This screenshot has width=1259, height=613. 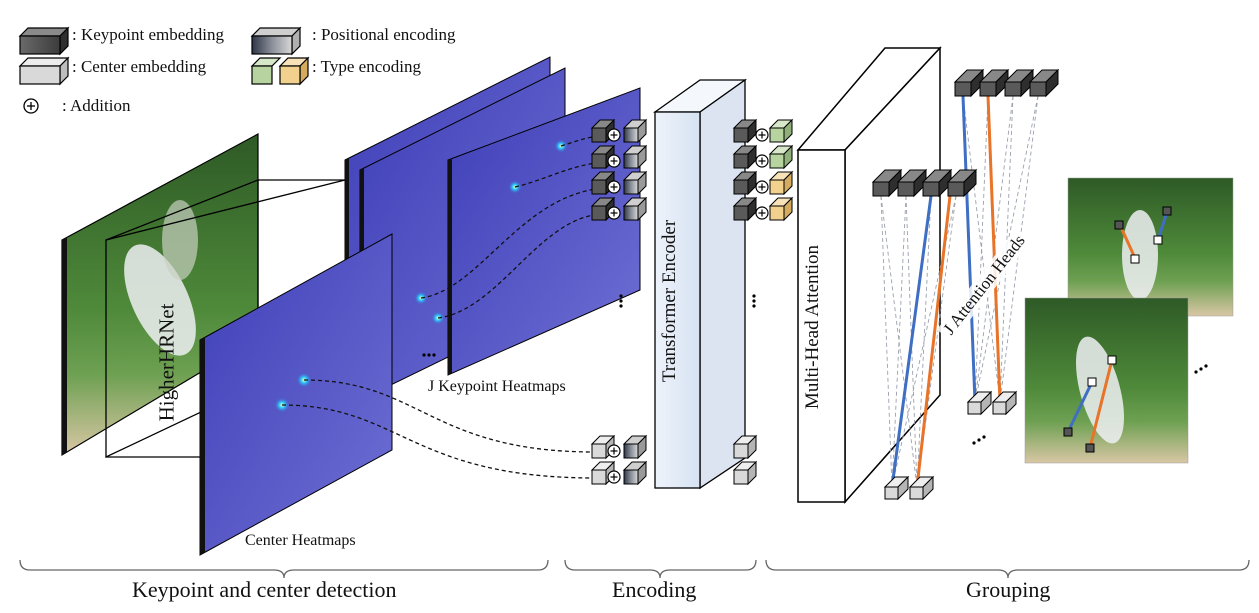 What do you see at coordinates (280, 71) in the screenshot?
I see `type-encoding-icon` at bounding box center [280, 71].